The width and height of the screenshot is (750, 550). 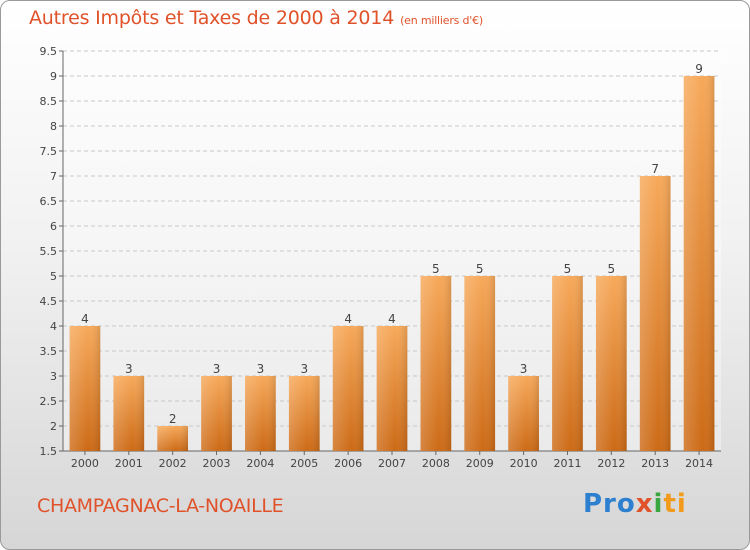 I want to click on y-tick-label: 5.5, so click(x=49, y=251).